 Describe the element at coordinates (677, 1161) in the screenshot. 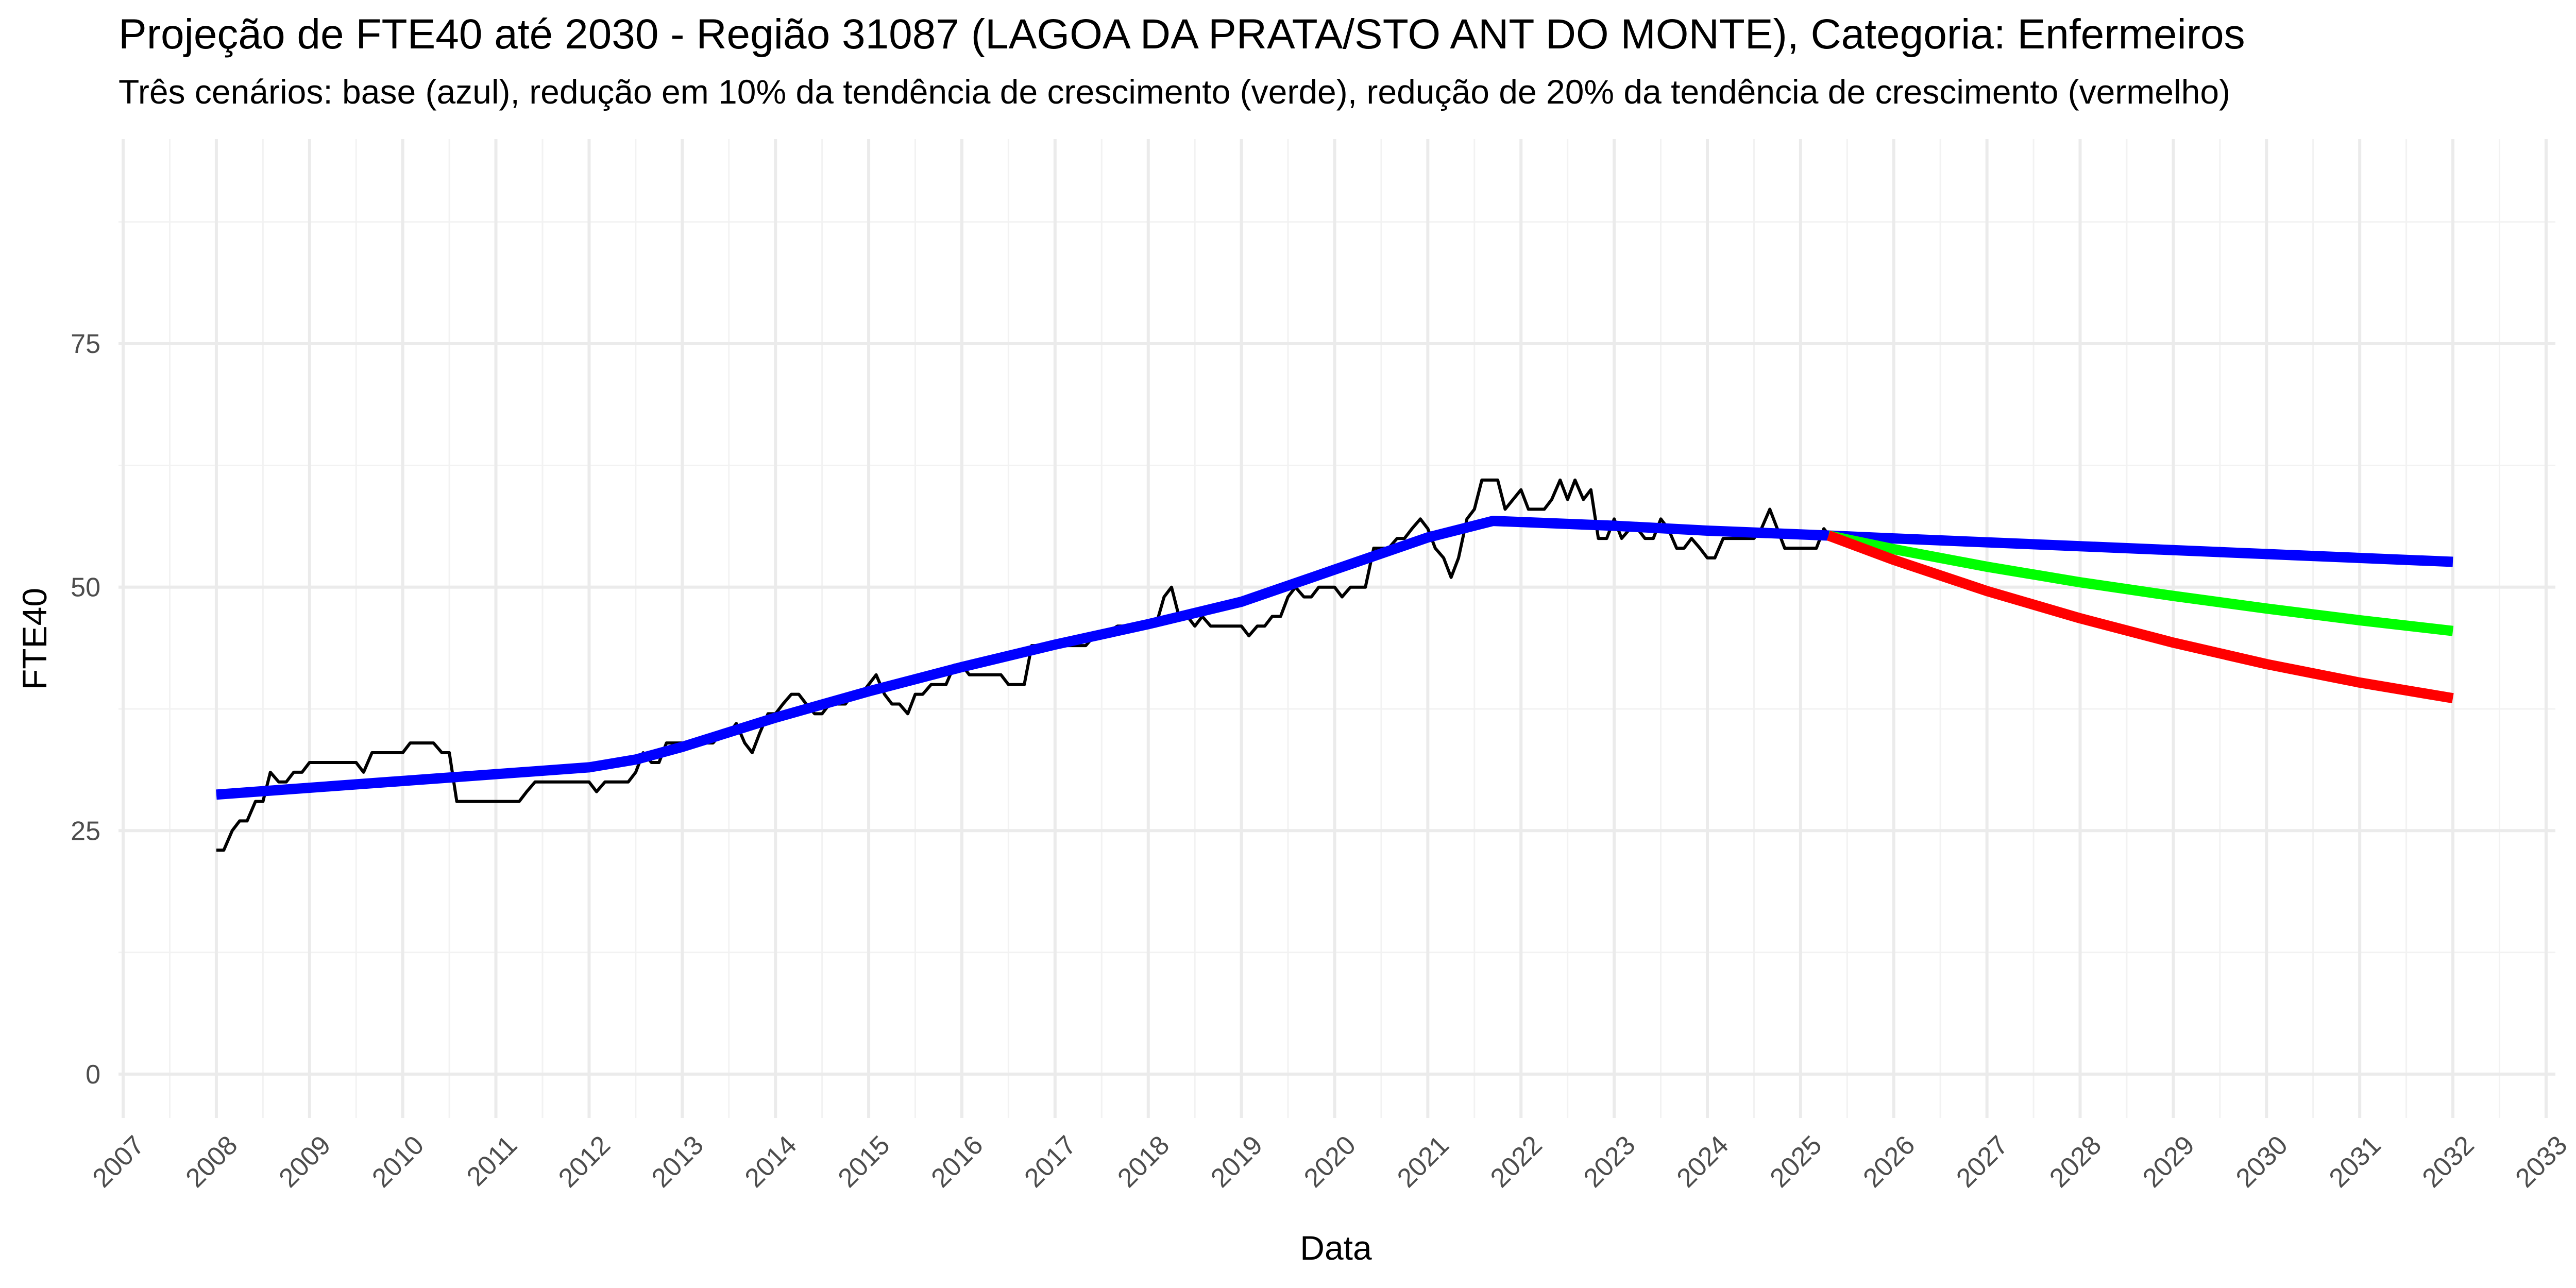

I see `x-tick-label: 2013` at that location.